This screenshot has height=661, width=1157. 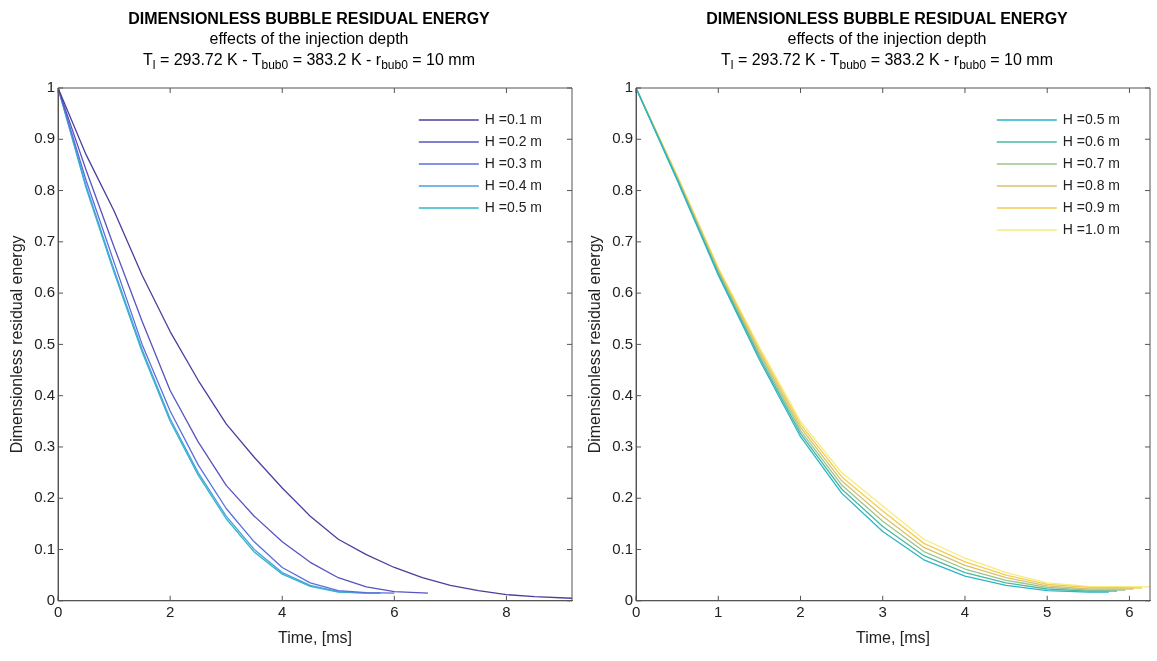 I want to click on legend-label: H =0.3 m, so click(x=513, y=163).